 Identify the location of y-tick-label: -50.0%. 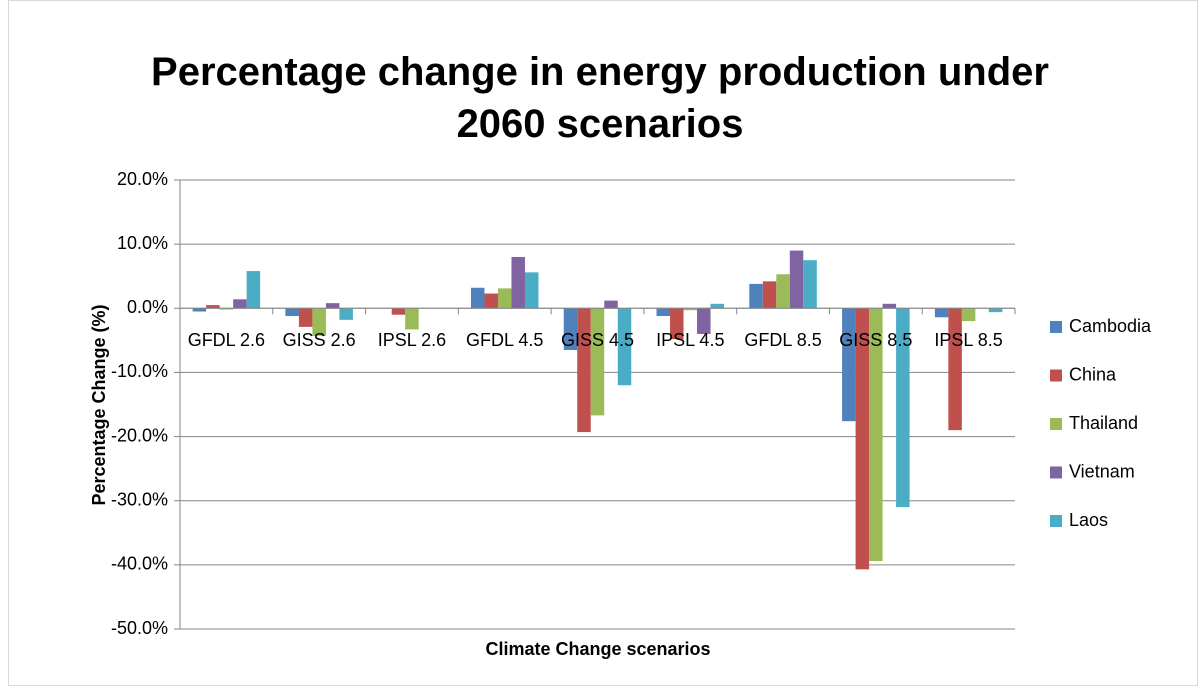
(139, 628).